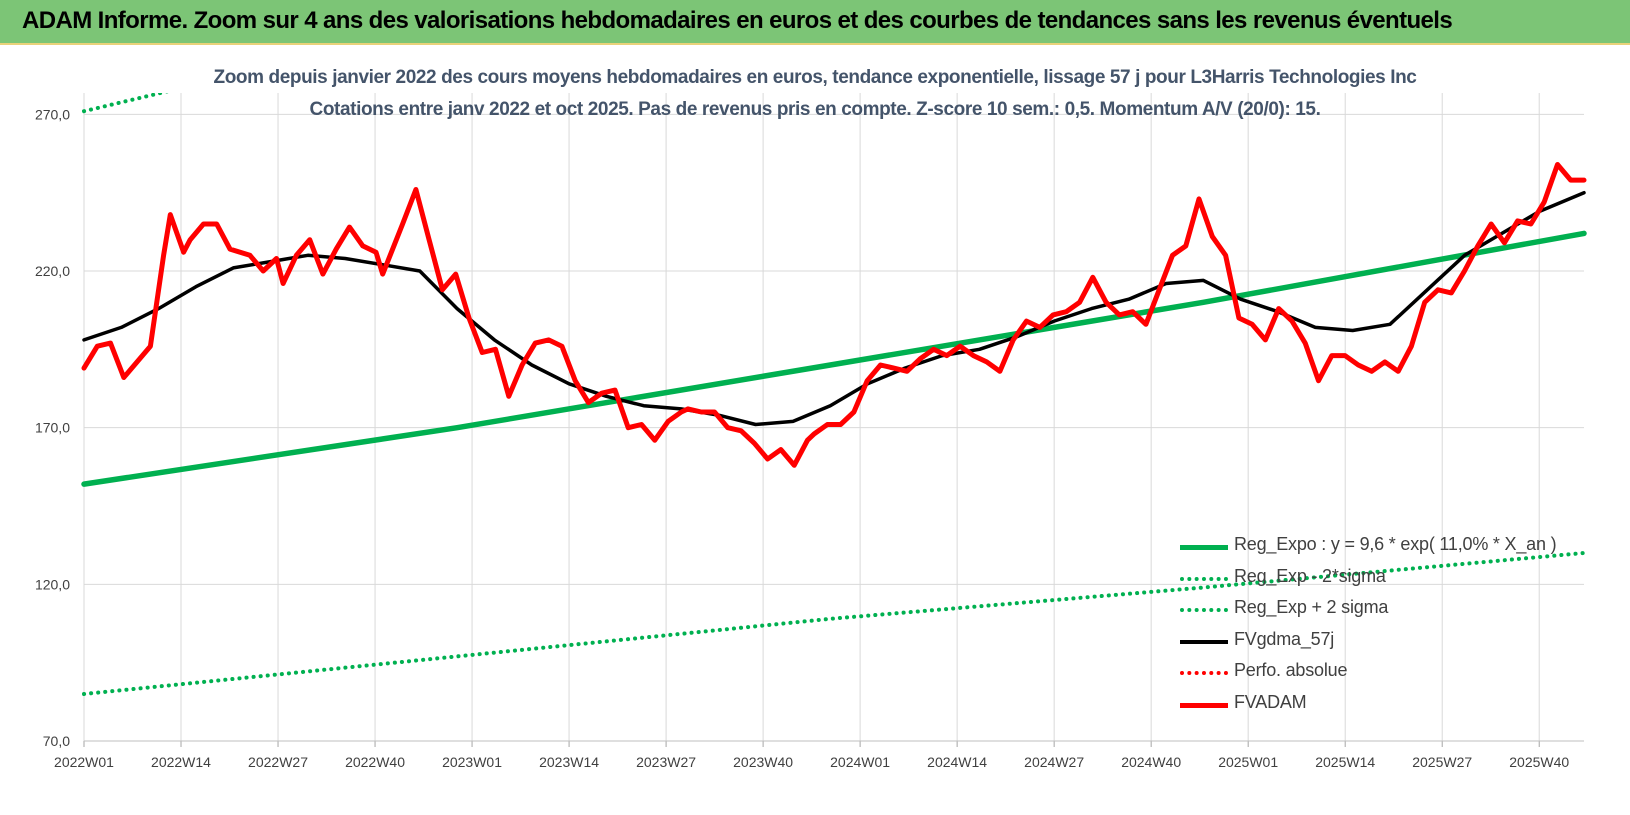  I want to click on x-tick-label: 2024W27, so click(1054, 762).